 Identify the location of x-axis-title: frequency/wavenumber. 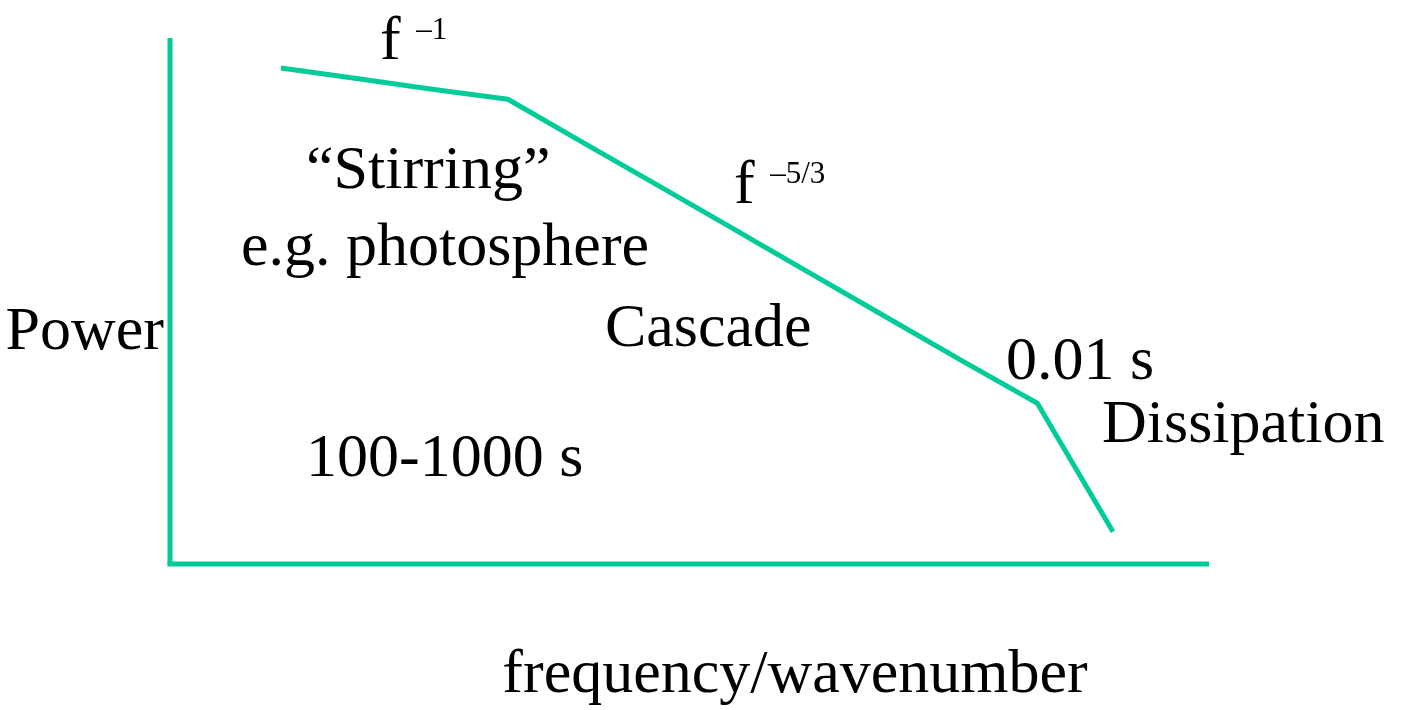
(795, 671).